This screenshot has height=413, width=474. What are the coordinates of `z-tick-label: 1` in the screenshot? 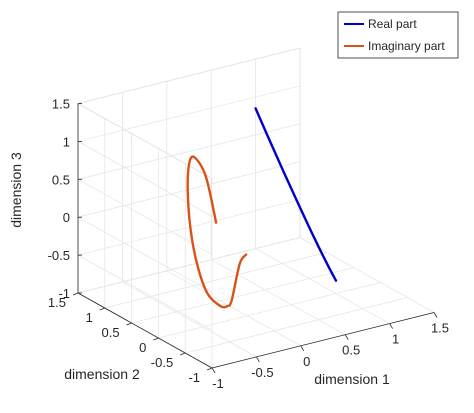 It's located at (66, 141).